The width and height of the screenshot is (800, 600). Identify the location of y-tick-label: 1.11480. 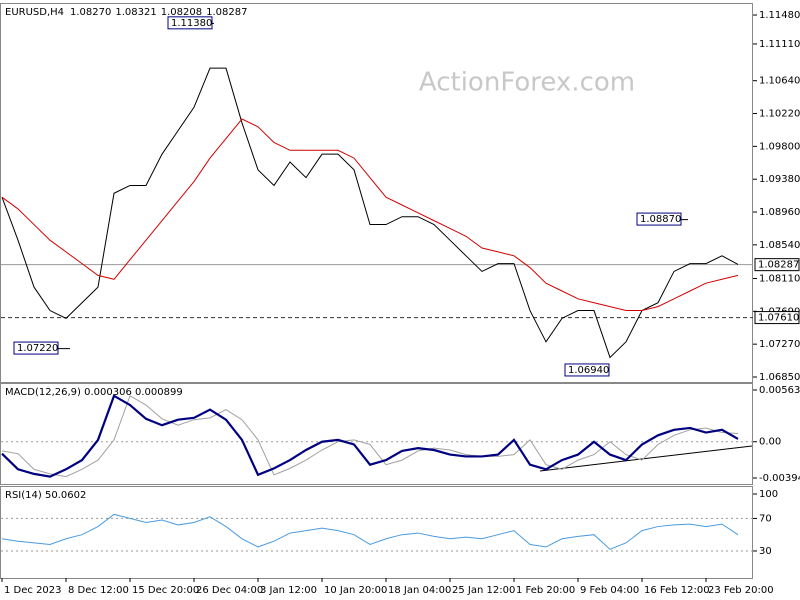
(779, 15).